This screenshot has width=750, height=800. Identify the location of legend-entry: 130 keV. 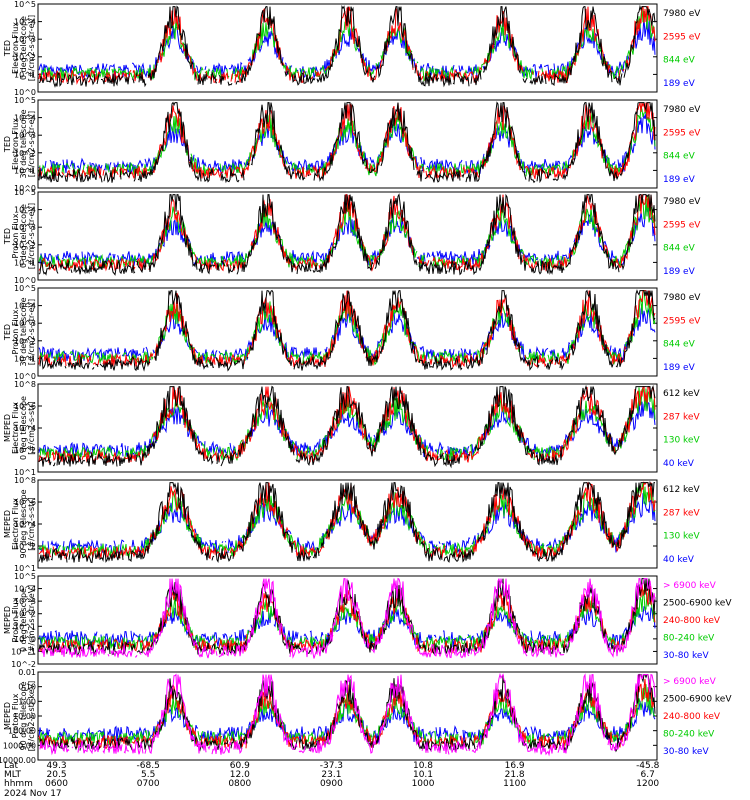
(681, 441).